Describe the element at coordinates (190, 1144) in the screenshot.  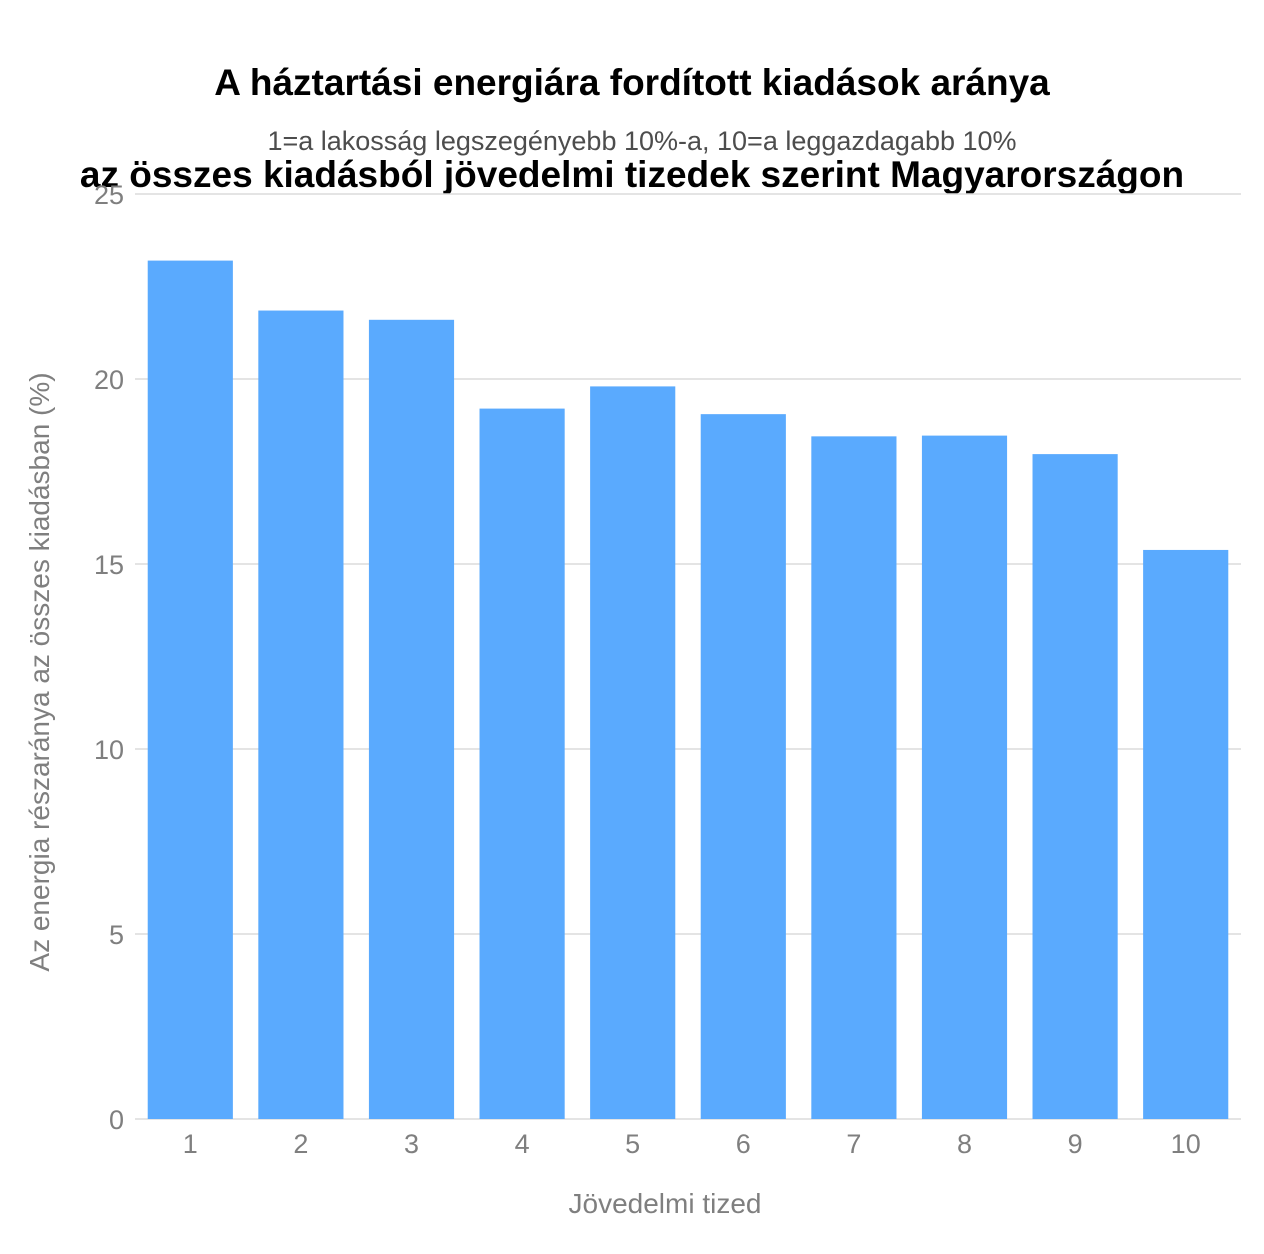
I see `x-tick-label: 1` at that location.